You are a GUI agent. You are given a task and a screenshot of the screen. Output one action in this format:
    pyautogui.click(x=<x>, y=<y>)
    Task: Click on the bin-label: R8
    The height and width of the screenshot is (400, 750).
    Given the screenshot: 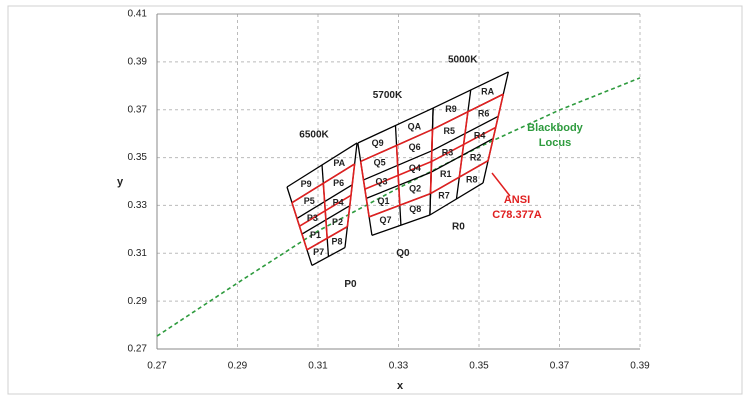 What is the action you would take?
    pyautogui.click(x=472, y=179)
    